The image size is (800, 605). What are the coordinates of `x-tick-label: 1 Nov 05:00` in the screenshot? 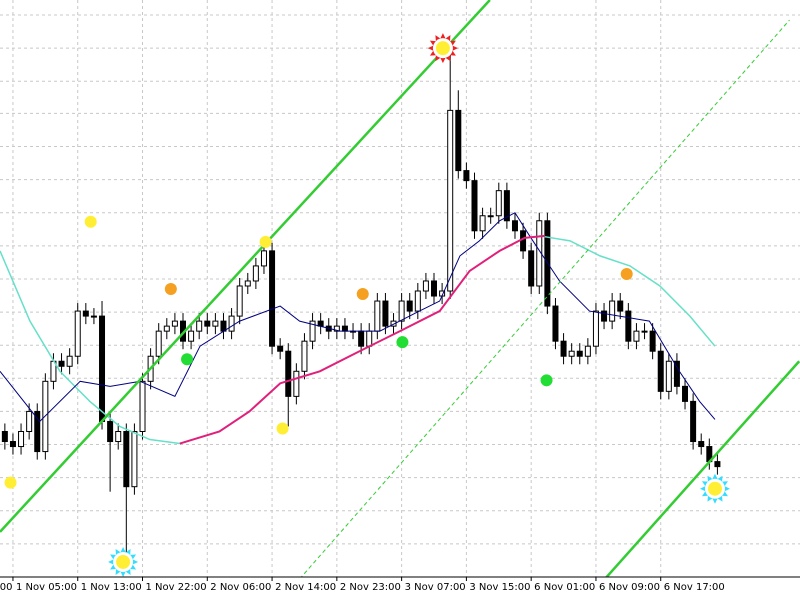 It's located at (46, 587).